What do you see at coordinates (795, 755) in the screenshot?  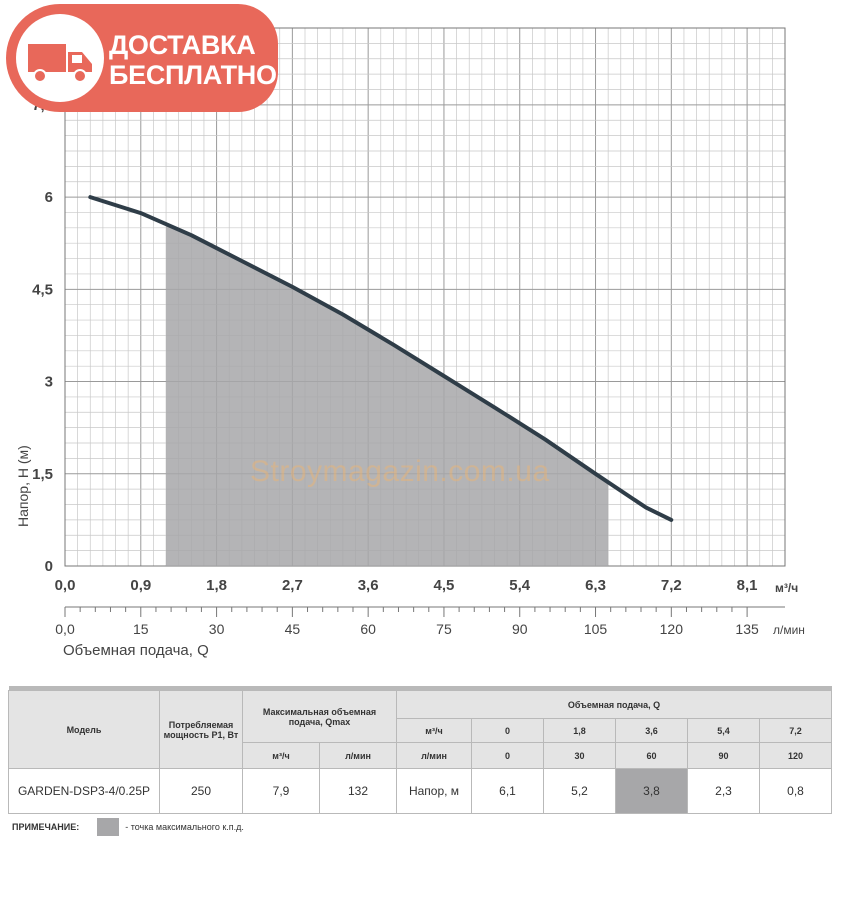 I see `flow-lmin-4: 120` at bounding box center [795, 755].